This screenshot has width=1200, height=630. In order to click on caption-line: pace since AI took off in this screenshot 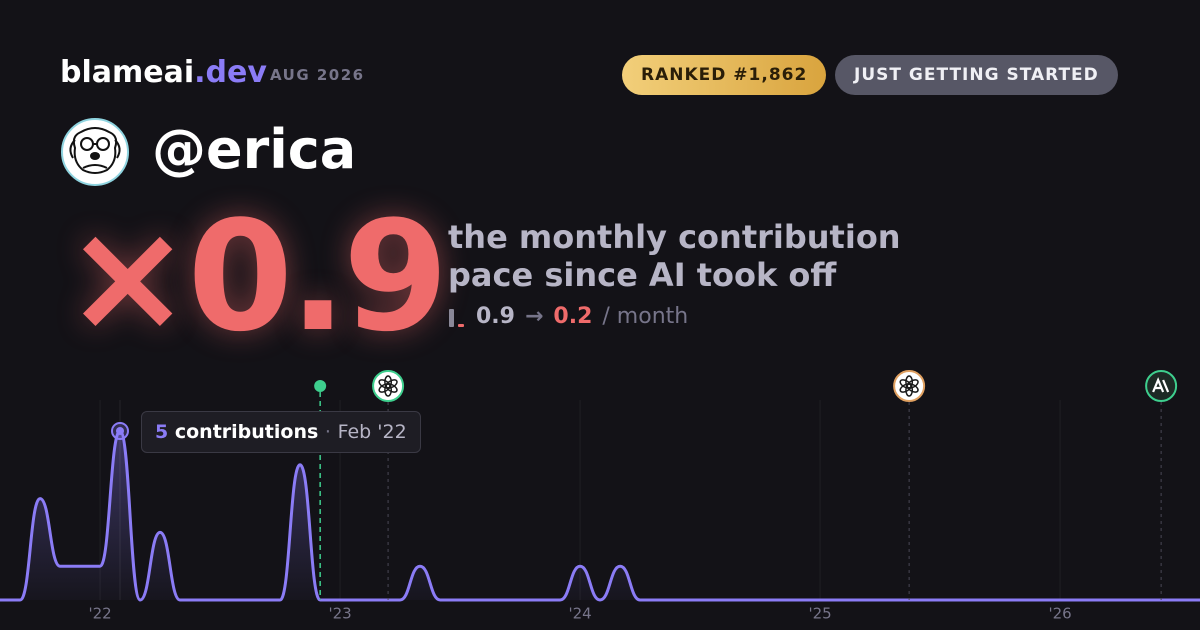, I will do `click(642, 275)`.